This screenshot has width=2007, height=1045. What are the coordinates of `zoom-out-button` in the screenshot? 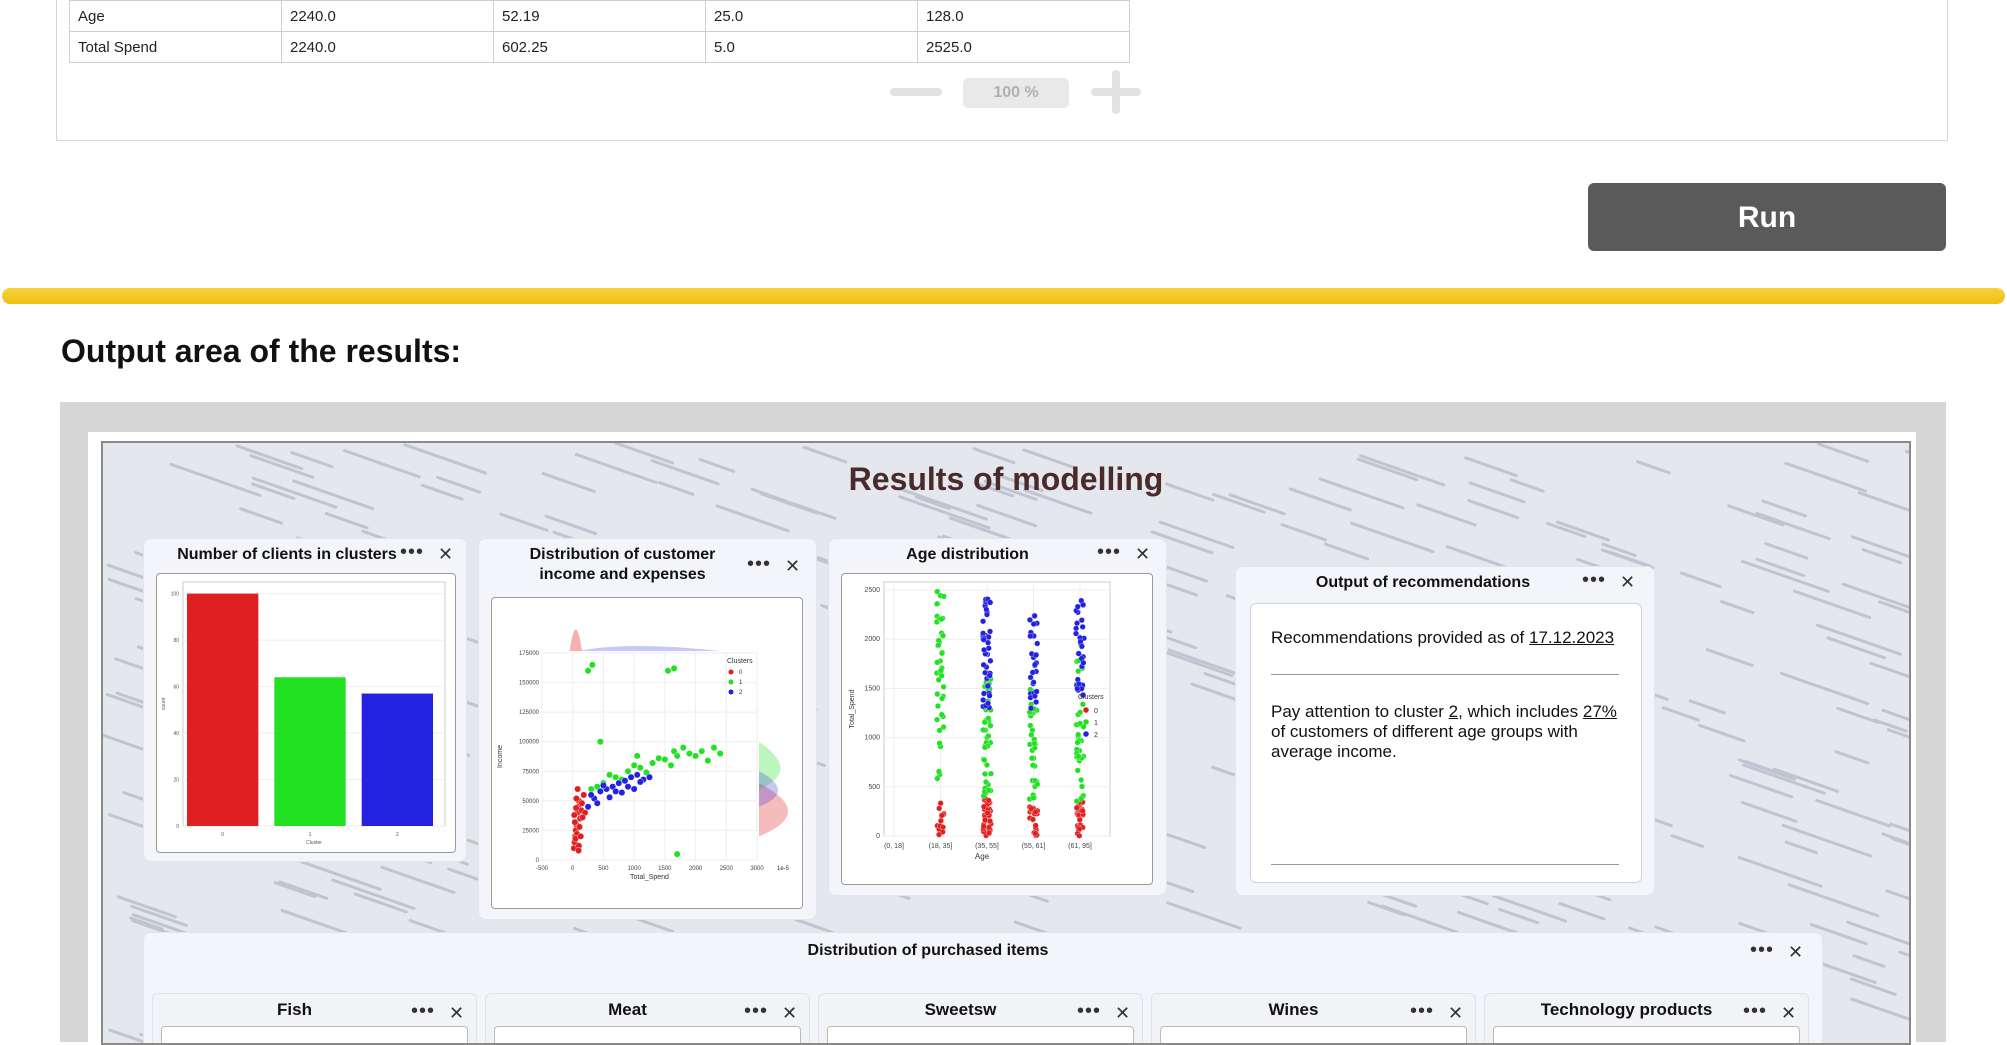 It's located at (916, 92).